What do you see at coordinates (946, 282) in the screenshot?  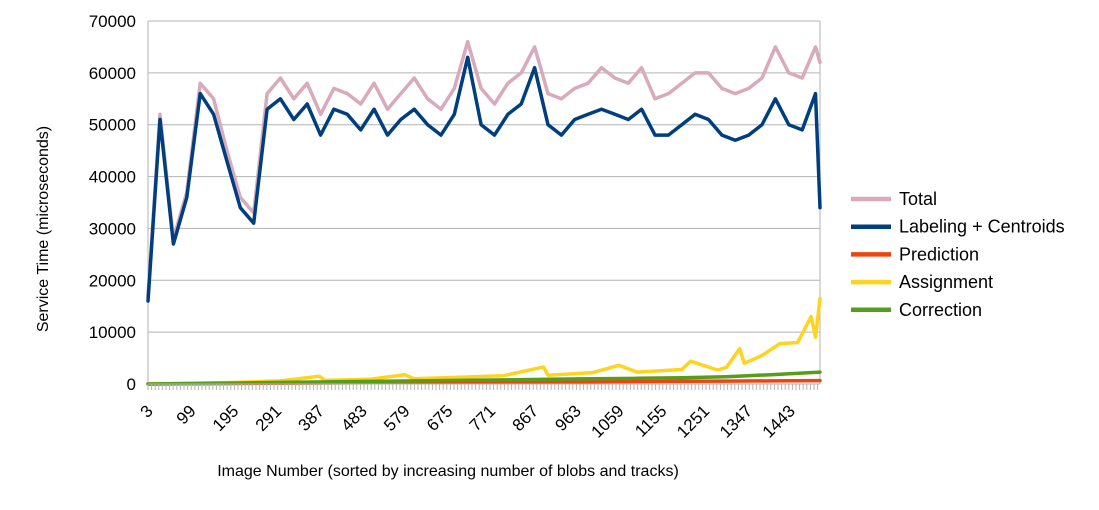 I see `legend-label: Assignment` at bounding box center [946, 282].